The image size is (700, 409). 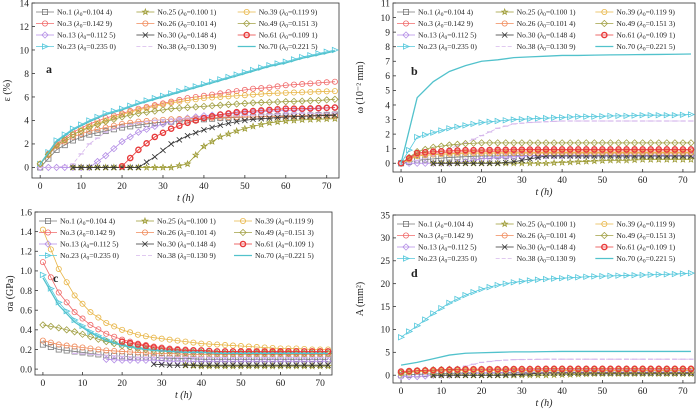 I want to click on legend-label: No.39 (λ0=0.119 9), so click(x=645, y=225).